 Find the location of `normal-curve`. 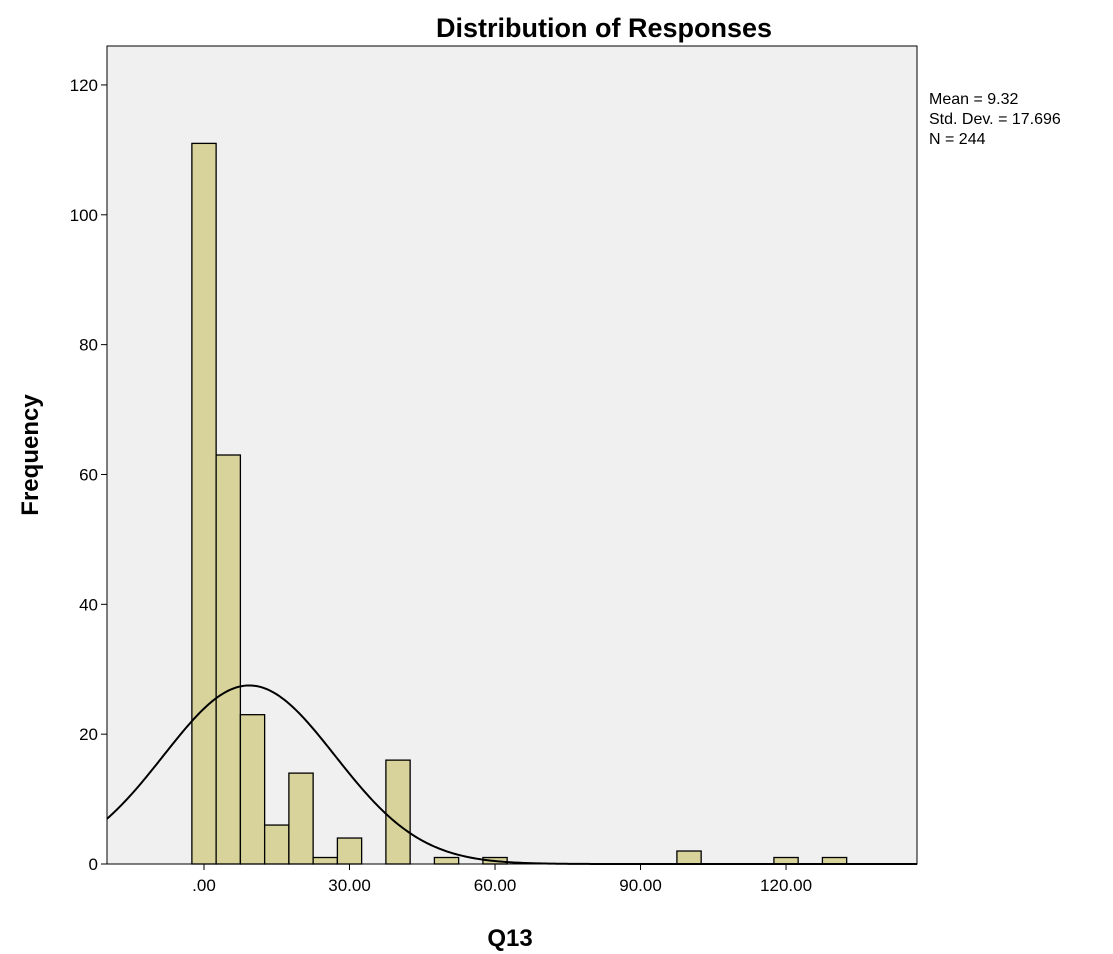

normal-curve is located at coordinates (511, 774).